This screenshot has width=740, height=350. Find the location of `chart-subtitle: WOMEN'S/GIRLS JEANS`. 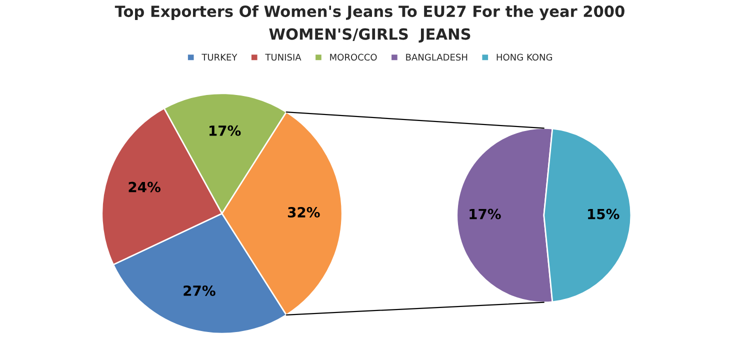

chart-subtitle: WOMEN'S/GIRLS JEANS is located at coordinates (369, 35).